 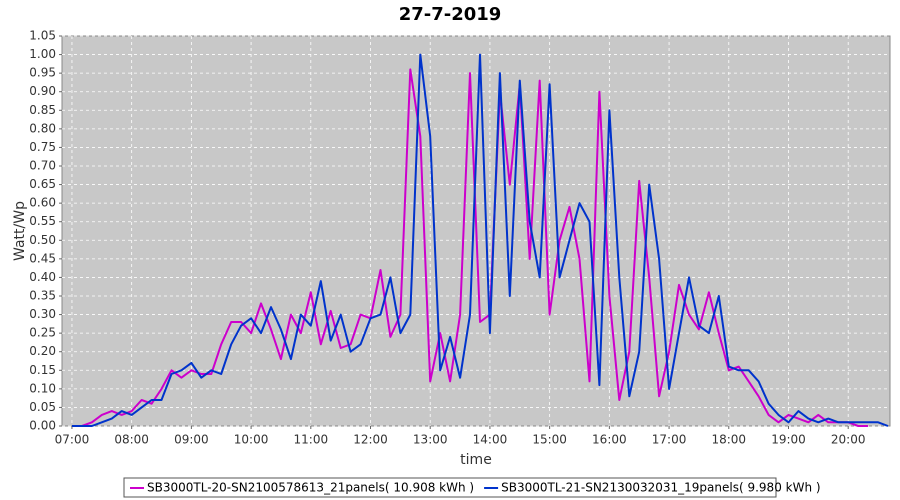 I want to click on y-tick-label: 0.80, so click(x=42, y=128).